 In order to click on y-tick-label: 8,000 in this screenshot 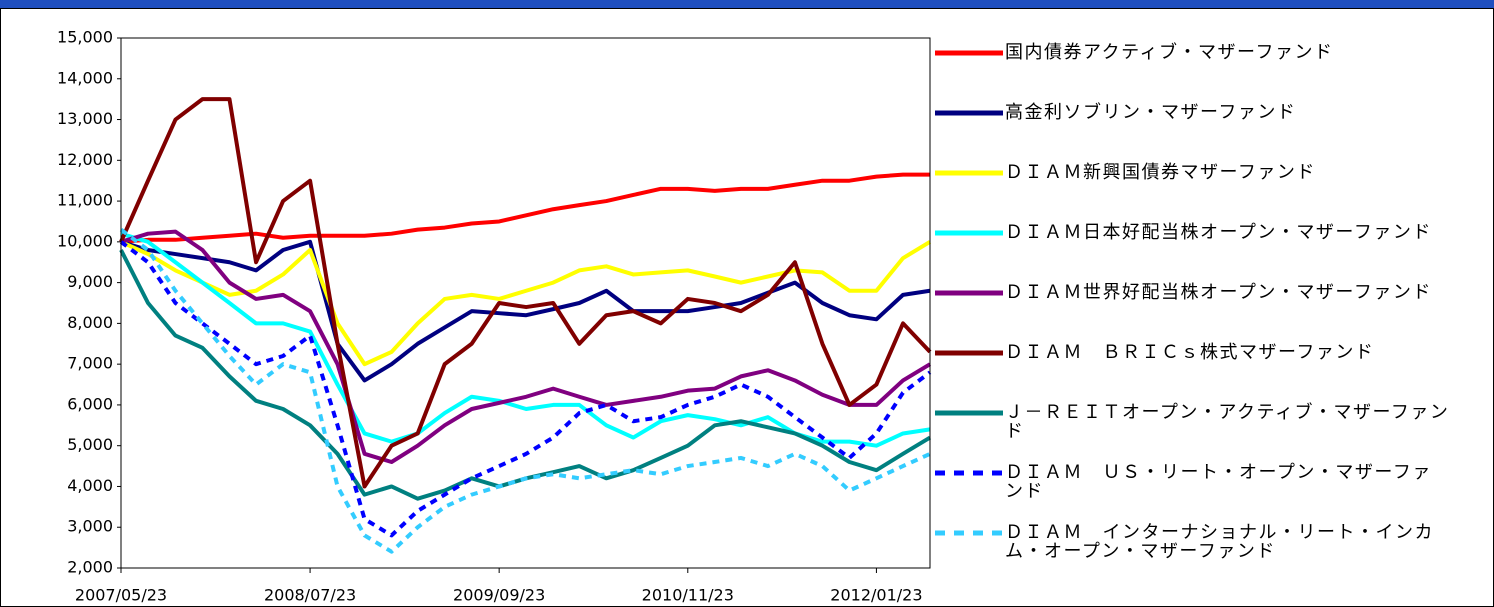, I will do `click(90, 322)`.